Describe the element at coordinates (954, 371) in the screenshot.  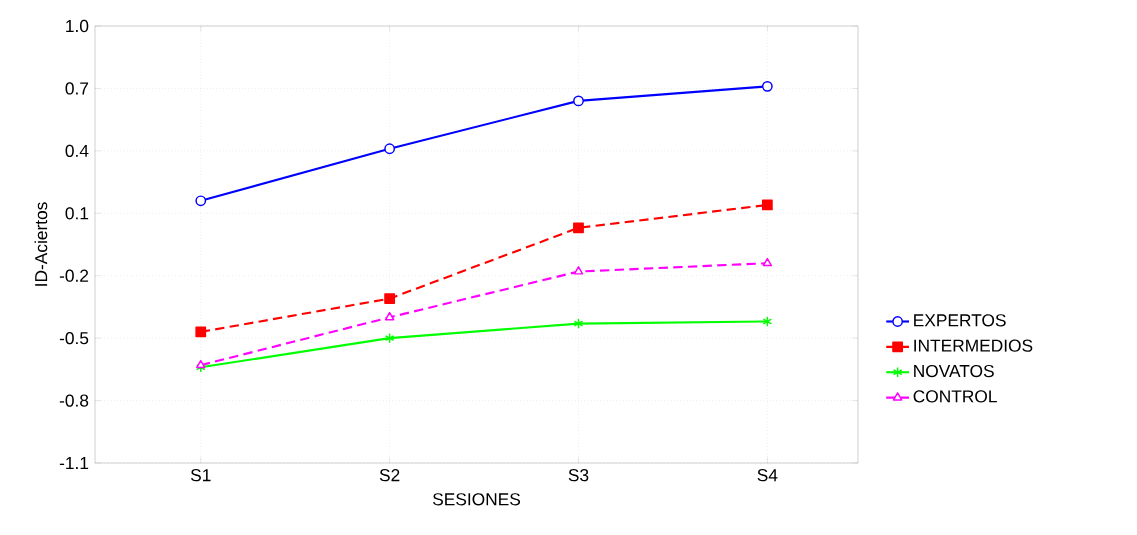
I see `legend-label: NOVATOS` at that location.